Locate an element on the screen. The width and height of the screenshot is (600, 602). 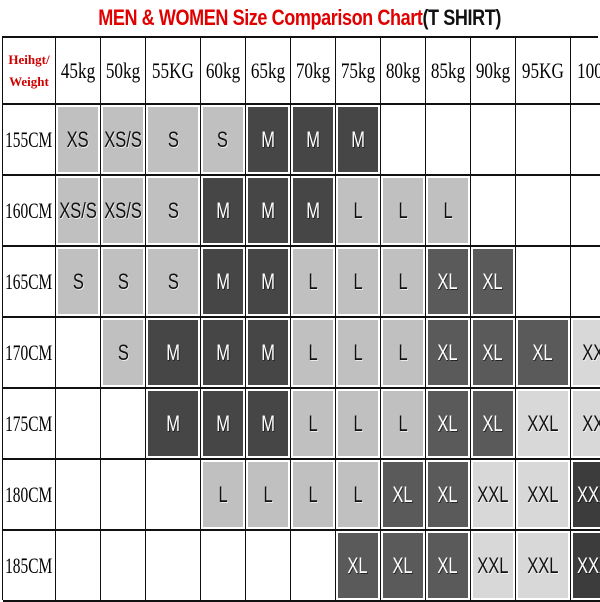
size-fill: XS is located at coordinates (78, 139).